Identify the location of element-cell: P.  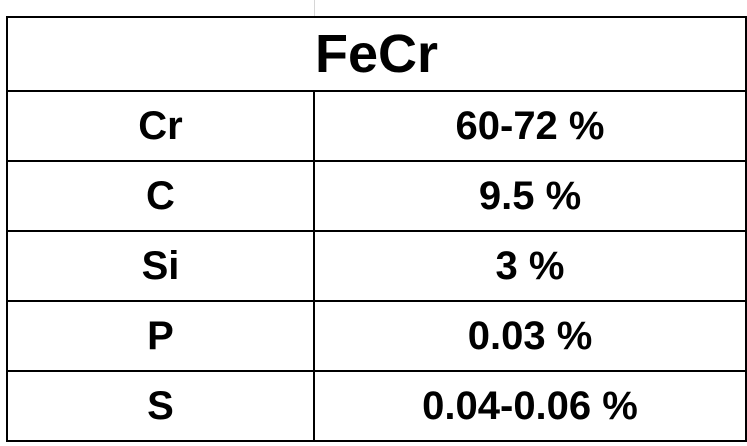
(160, 336).